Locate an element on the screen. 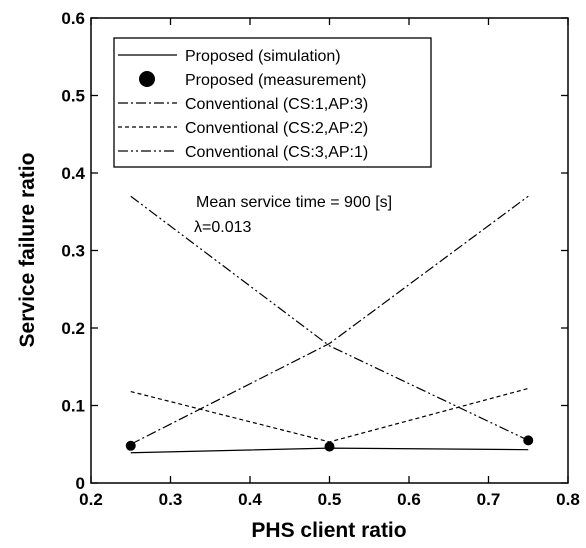 This screenshot has width=586, height=548. x-tick-label: 0.3 is located at coordinates (171, 499).